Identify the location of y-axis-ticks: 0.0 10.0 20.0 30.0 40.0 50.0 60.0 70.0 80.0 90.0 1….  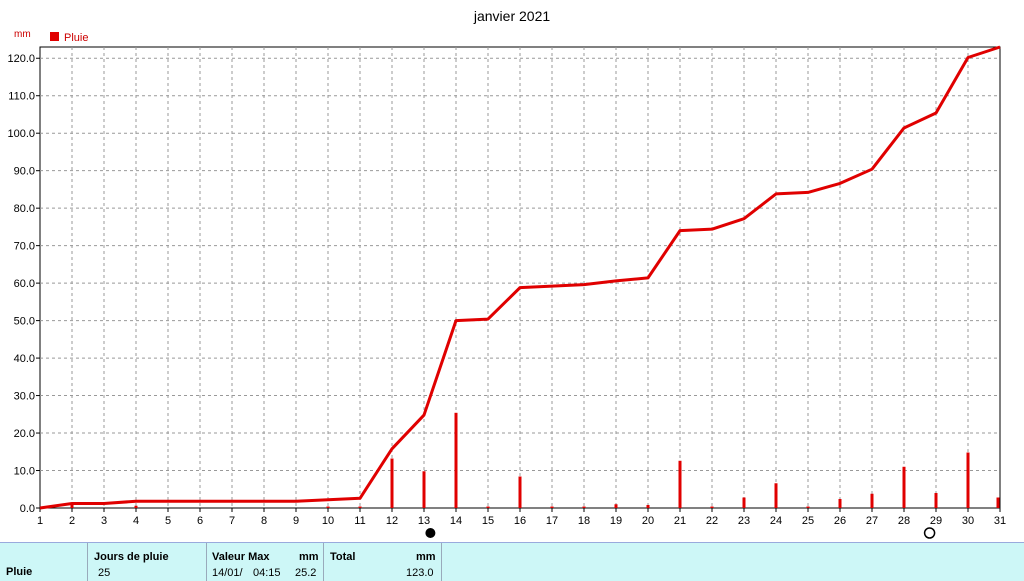
(23, 284).